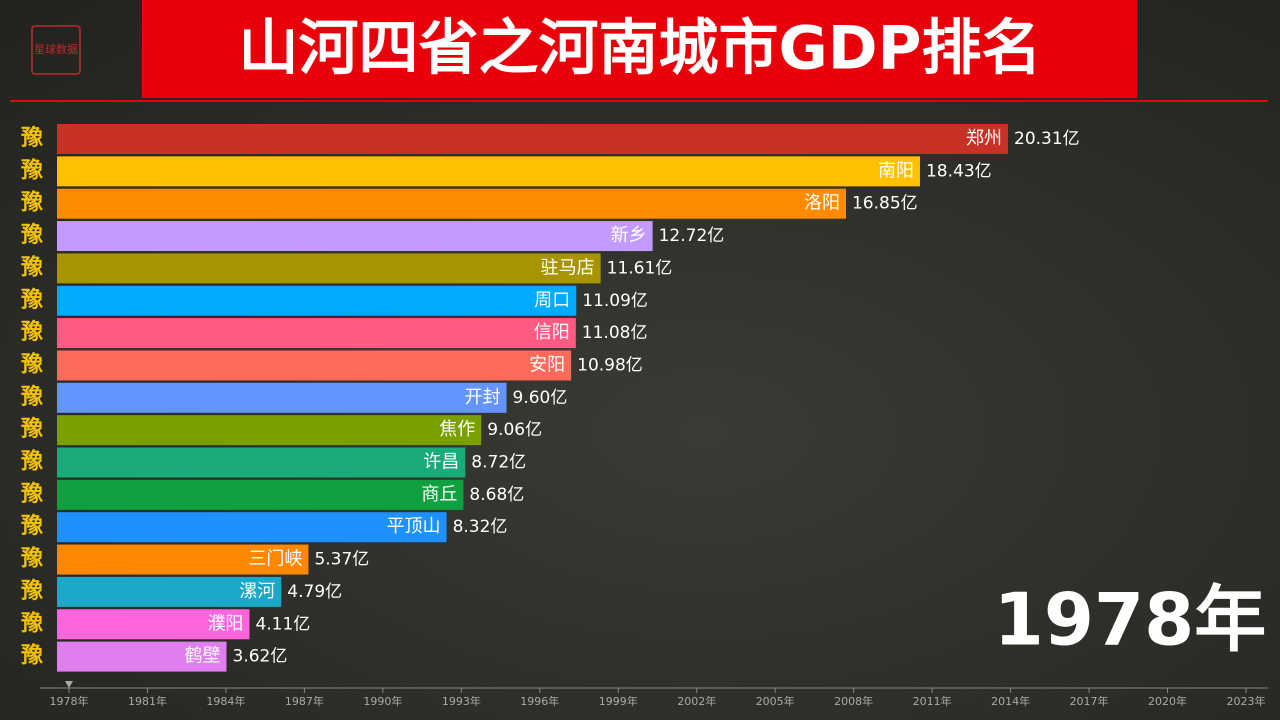 The height and width of the screenshot is (720, 1280). I want to click on value-label: 11.09亿, so click(615, 301).